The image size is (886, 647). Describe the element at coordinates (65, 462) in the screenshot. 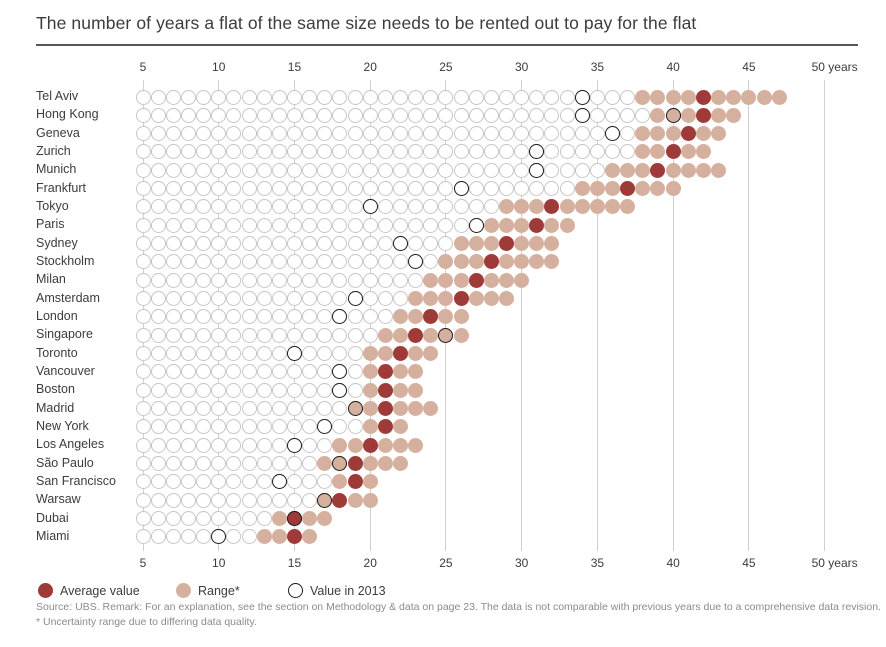

I see `city-label-s-o-paulo: São Paulo` at that location.